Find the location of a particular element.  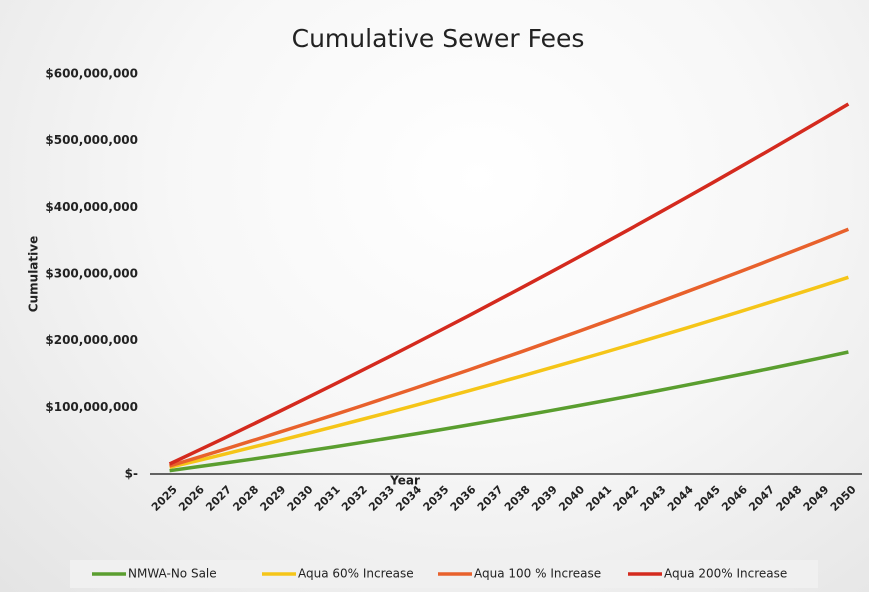

y-tick-label: $400,000,000 is located at coordinates (91, 207).